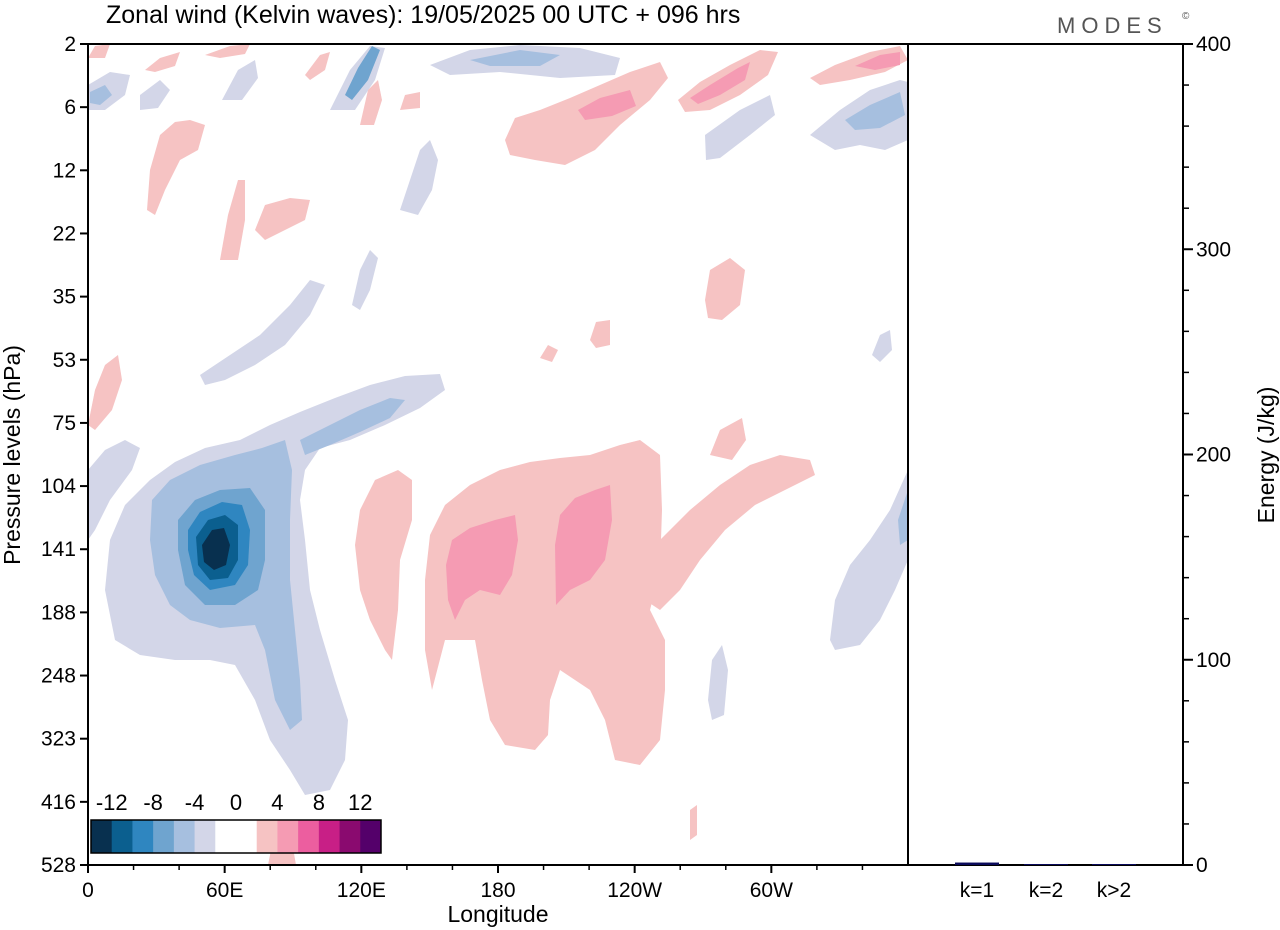  I want to click on energy-tick-label: 200, so click(1213, 455).